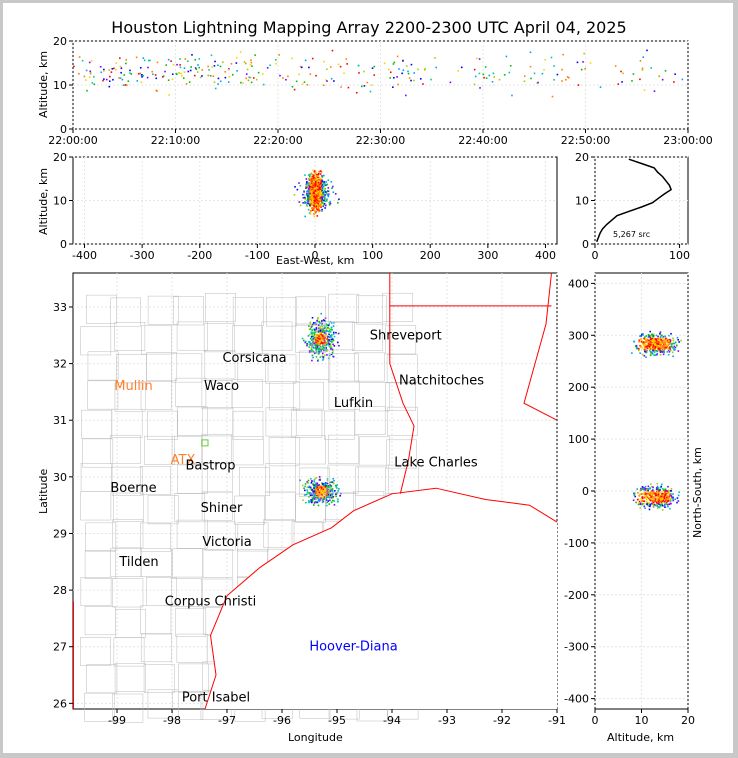 This screenshot has height=758, width=738. What do you see at coordinates (60, 420) in the screenshot?
I see `map-panel-ytick-label: 31` at bounding box center [60, 420].